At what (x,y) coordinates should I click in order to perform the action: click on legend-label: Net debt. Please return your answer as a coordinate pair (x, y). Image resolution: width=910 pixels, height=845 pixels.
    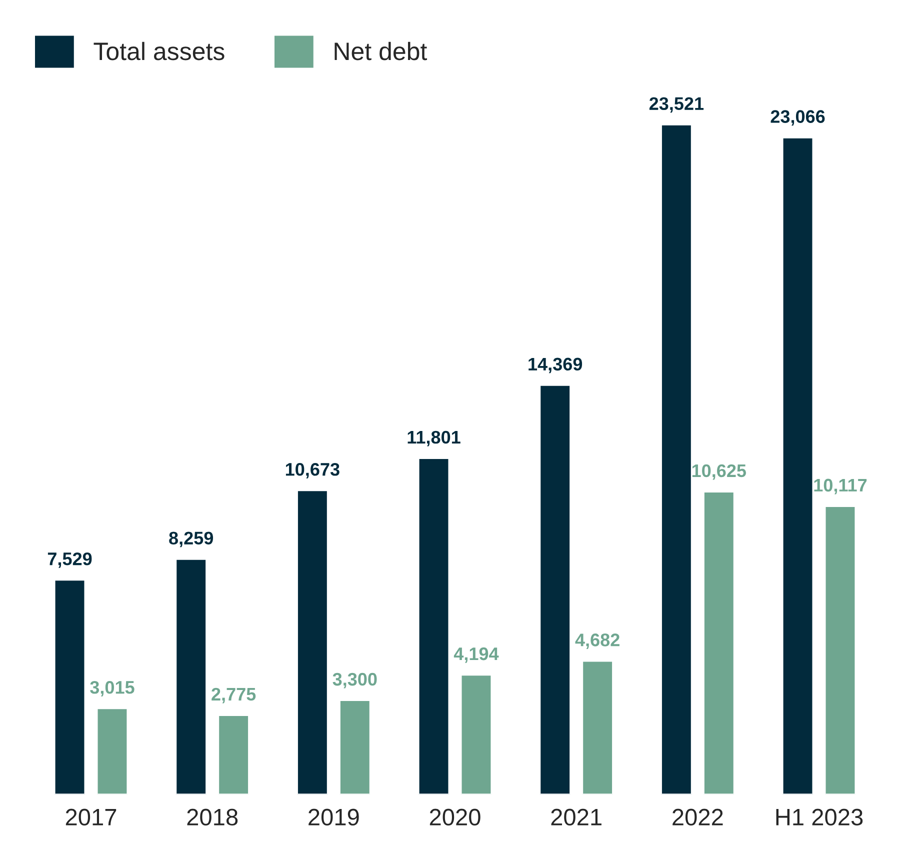
    Looking at the image, I should click on (381, 51).